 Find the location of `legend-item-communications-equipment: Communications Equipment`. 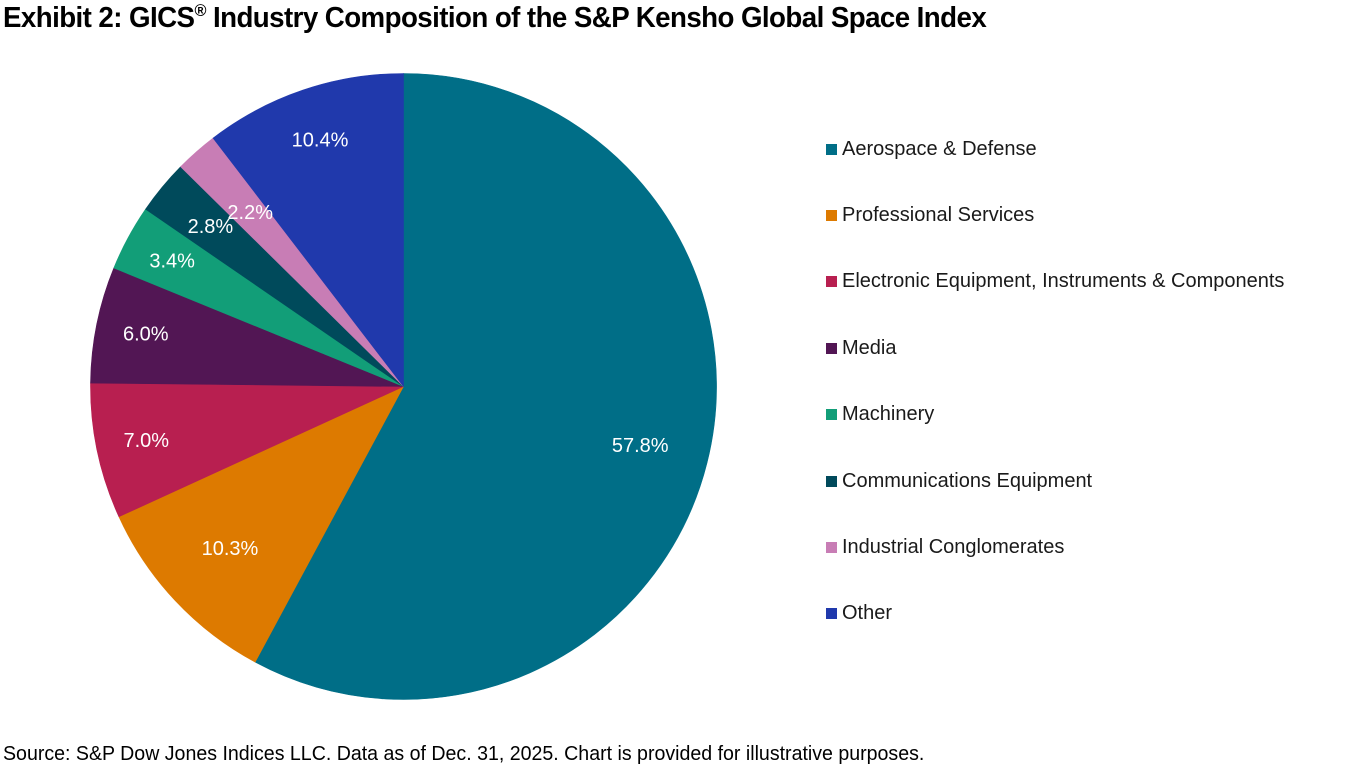

legend-item-communications-equipment: Communications Equipment is located at coordinates (959, 481).